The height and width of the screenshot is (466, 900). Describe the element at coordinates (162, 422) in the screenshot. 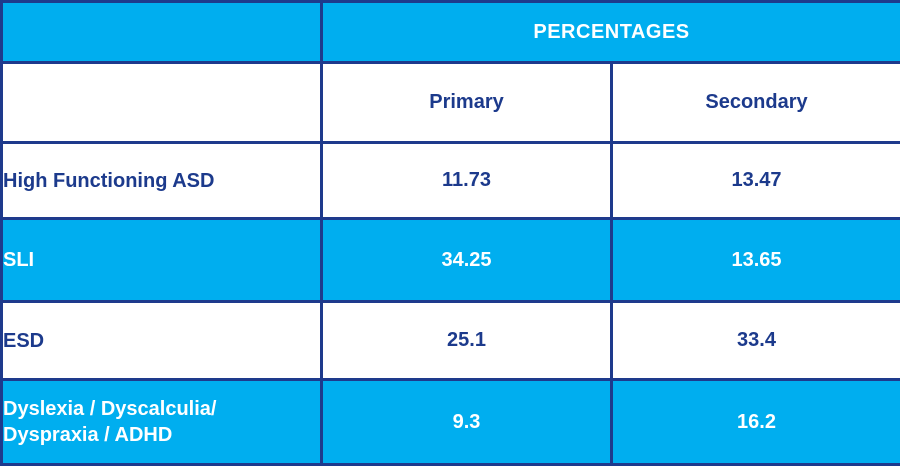

I see `row-label: Dyslexia / Dyscalculia/ Dyspraxia / ADHD` at that location.